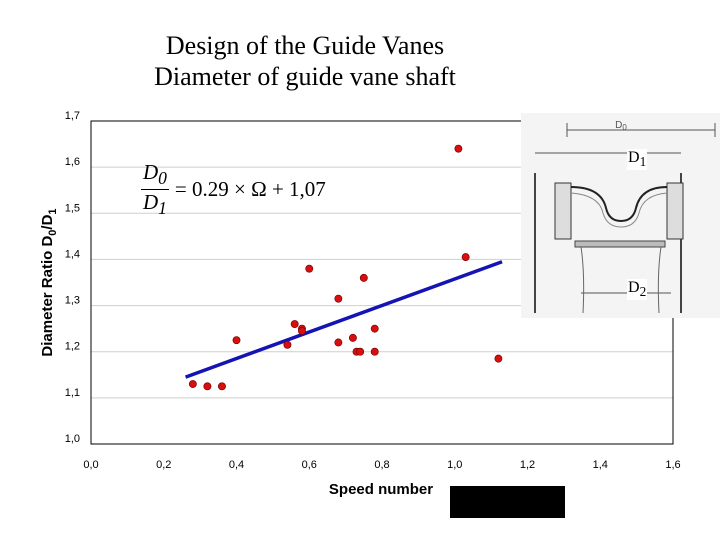 The width and height of the screenshot is (720, 540). I want to click on x-tick-label: 1,6, so click(672, 465).